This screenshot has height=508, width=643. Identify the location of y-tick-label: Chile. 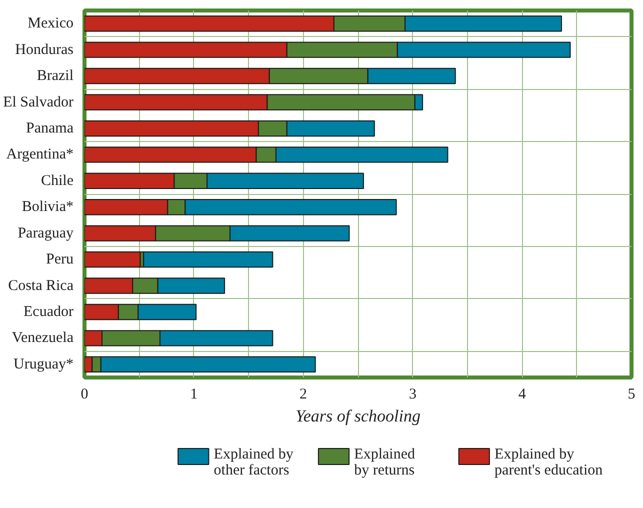
(57, 180).